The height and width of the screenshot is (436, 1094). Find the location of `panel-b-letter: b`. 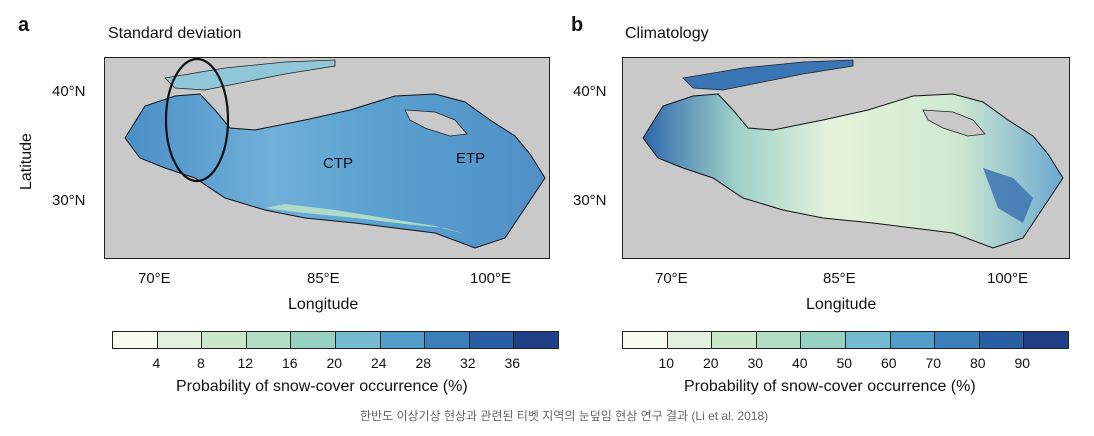

panel-b-letter: b is located at coordinates (577, 25).